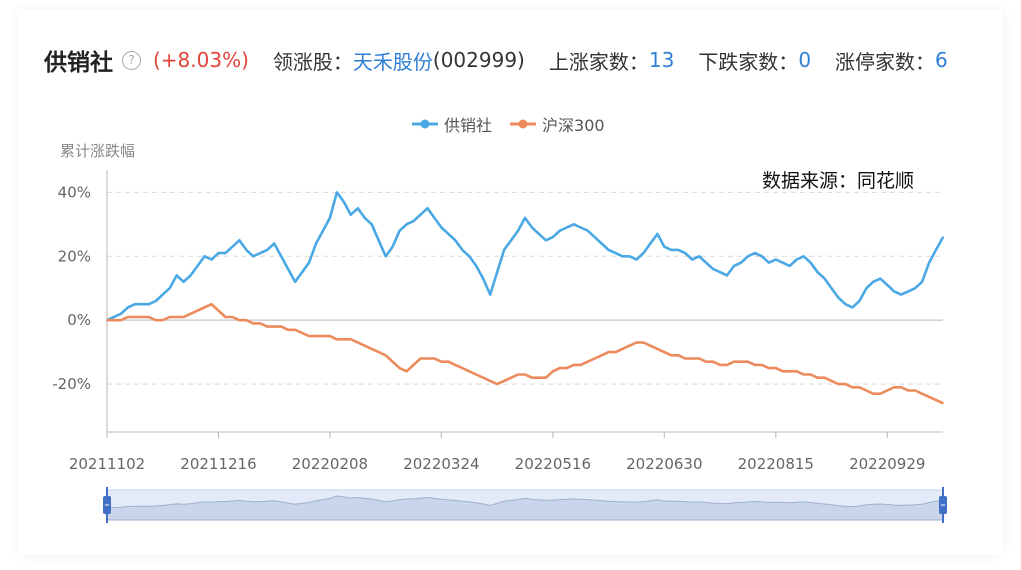 The image size is (1021, 570). What do you see at coordinates (664, 464) in the screenshot?
I see `x-tick-label: 20220630` at bounding box center [664, 464].